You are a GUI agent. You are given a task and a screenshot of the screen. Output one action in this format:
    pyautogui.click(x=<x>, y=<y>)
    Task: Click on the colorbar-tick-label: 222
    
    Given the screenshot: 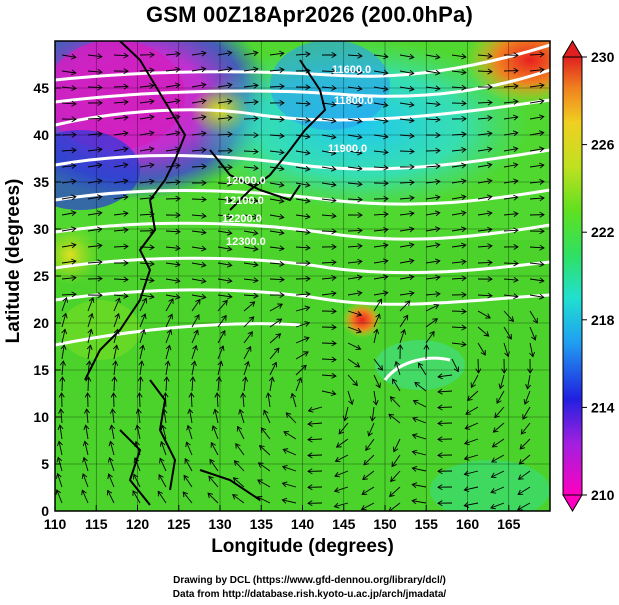 What is the action you would take?
    pyautogui.click(x=603, y=232)
    